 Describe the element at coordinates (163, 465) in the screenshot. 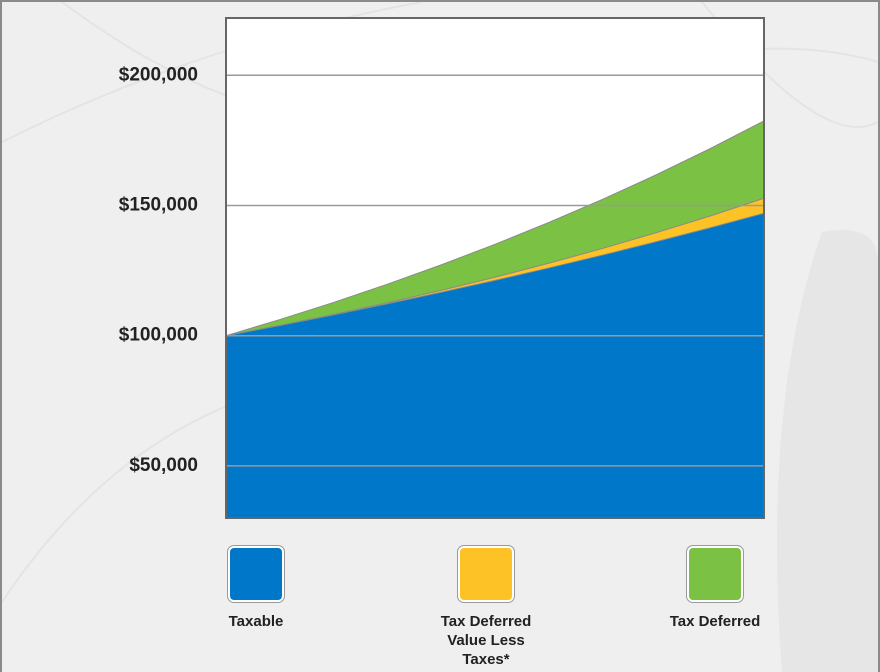

I see `y-tick-label: $50,000` at that location.